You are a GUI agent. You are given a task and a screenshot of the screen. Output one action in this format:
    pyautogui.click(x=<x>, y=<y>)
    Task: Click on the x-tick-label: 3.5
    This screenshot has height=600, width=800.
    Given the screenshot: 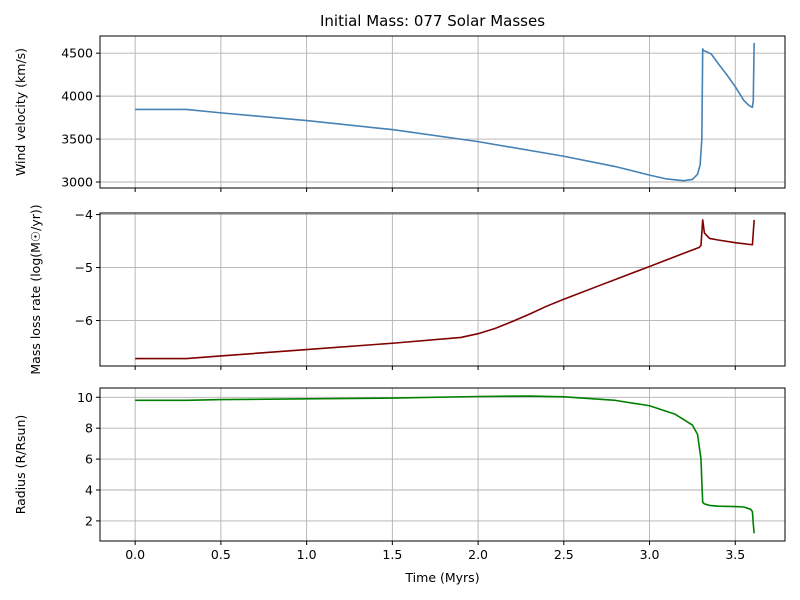 What is the action you would take?
    pyautogui.click(x=735, y=554)
    